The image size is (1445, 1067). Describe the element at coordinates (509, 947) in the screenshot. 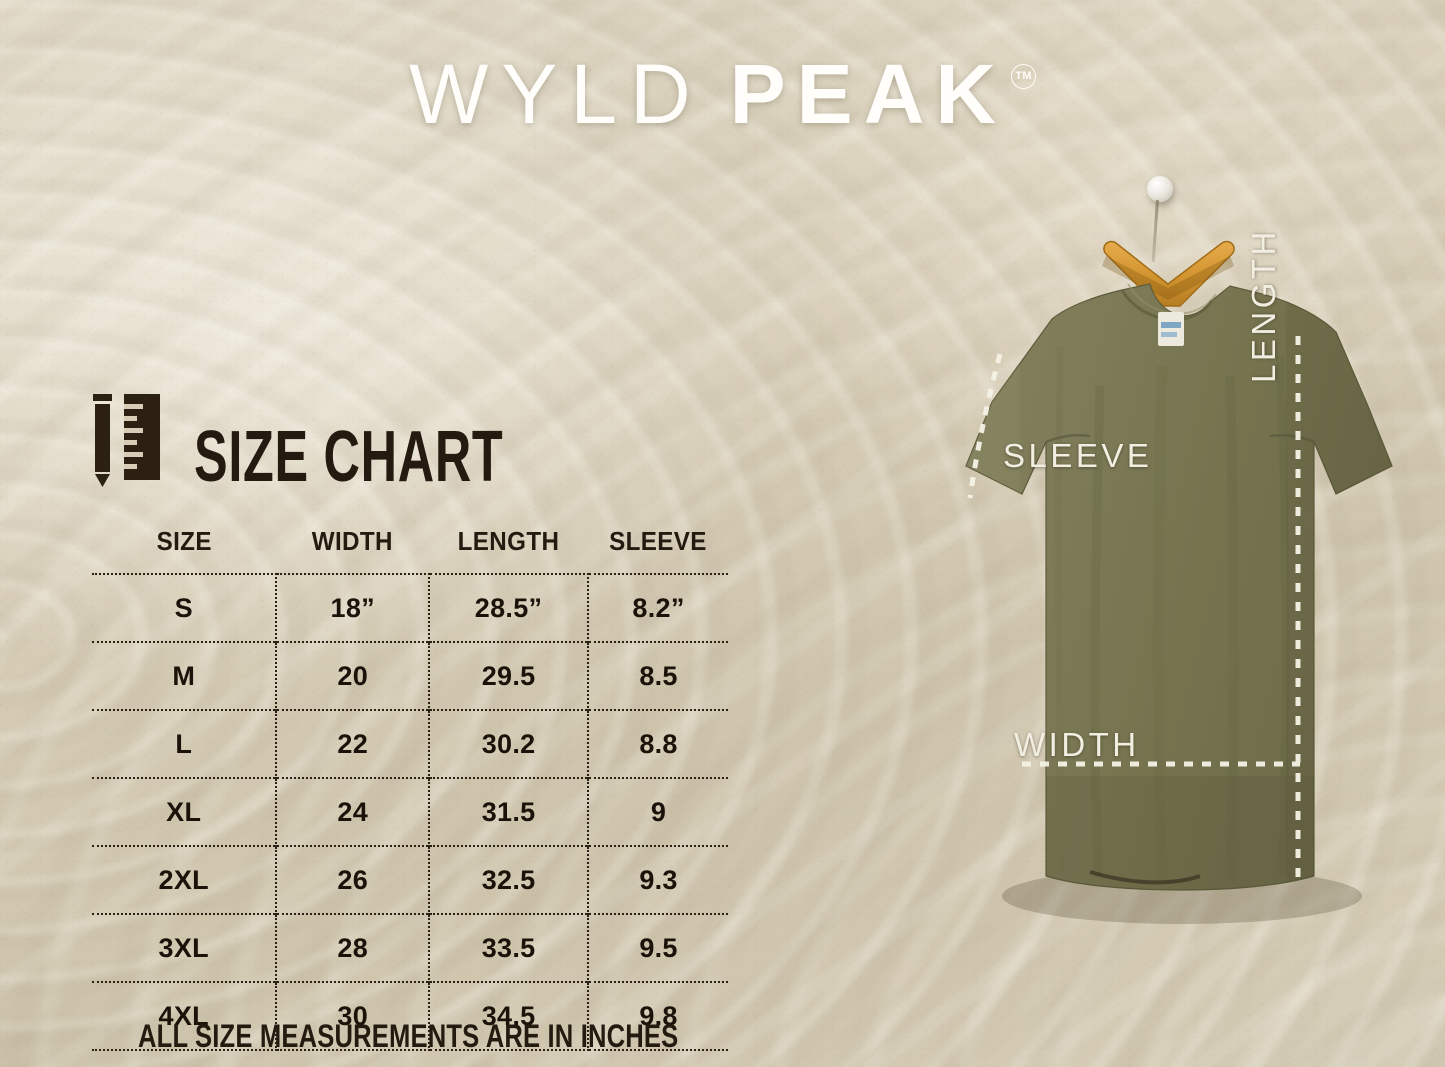

I see `cell-length: 33.5` at that location.